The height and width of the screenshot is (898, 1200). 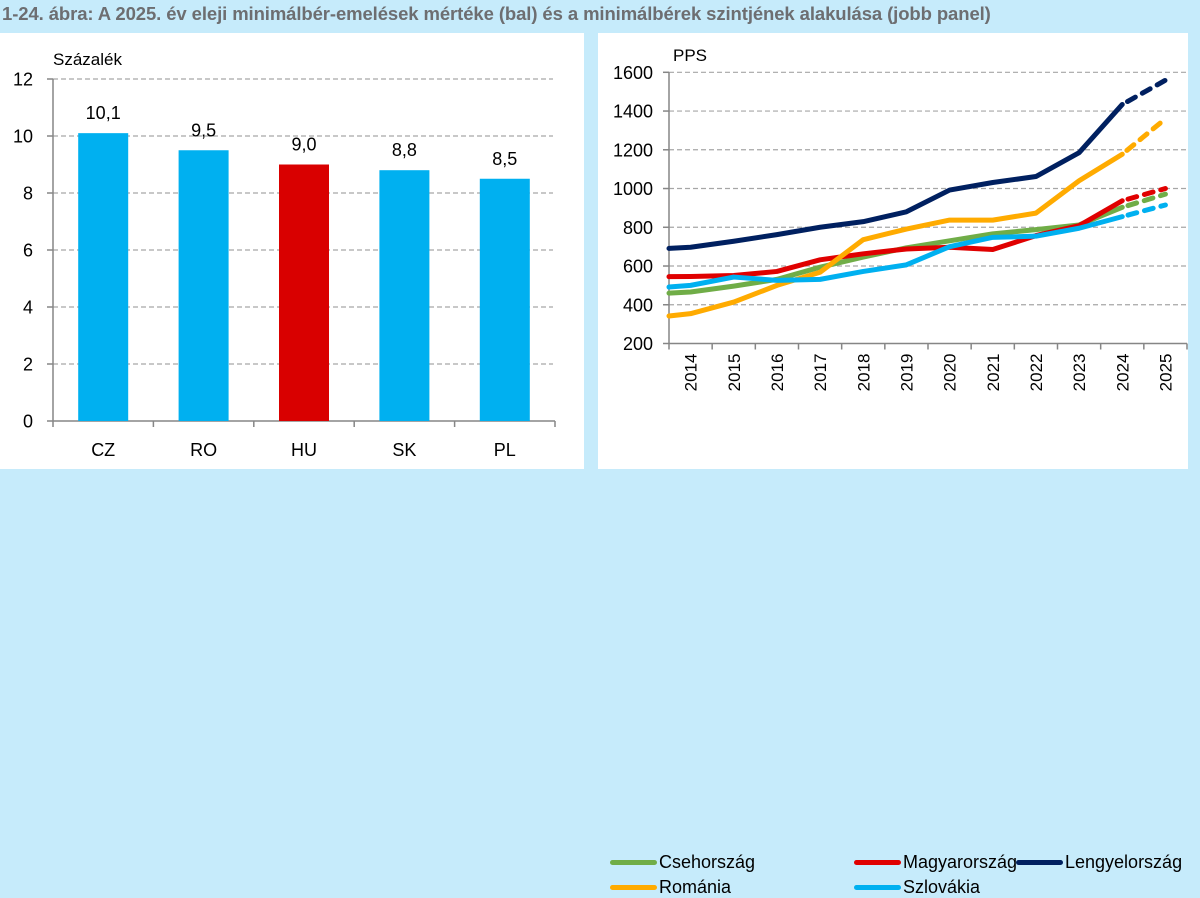 I want to click on y-tick-label: 8, so click(x=28, y=194).